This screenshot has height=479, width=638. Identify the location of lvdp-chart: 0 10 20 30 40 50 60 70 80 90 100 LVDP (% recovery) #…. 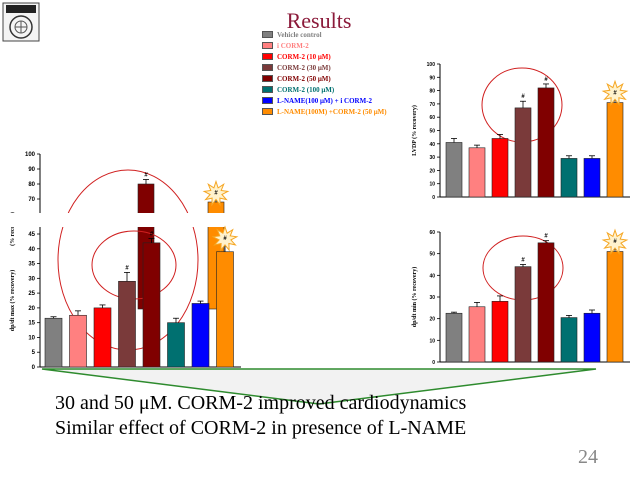
(523, 132).